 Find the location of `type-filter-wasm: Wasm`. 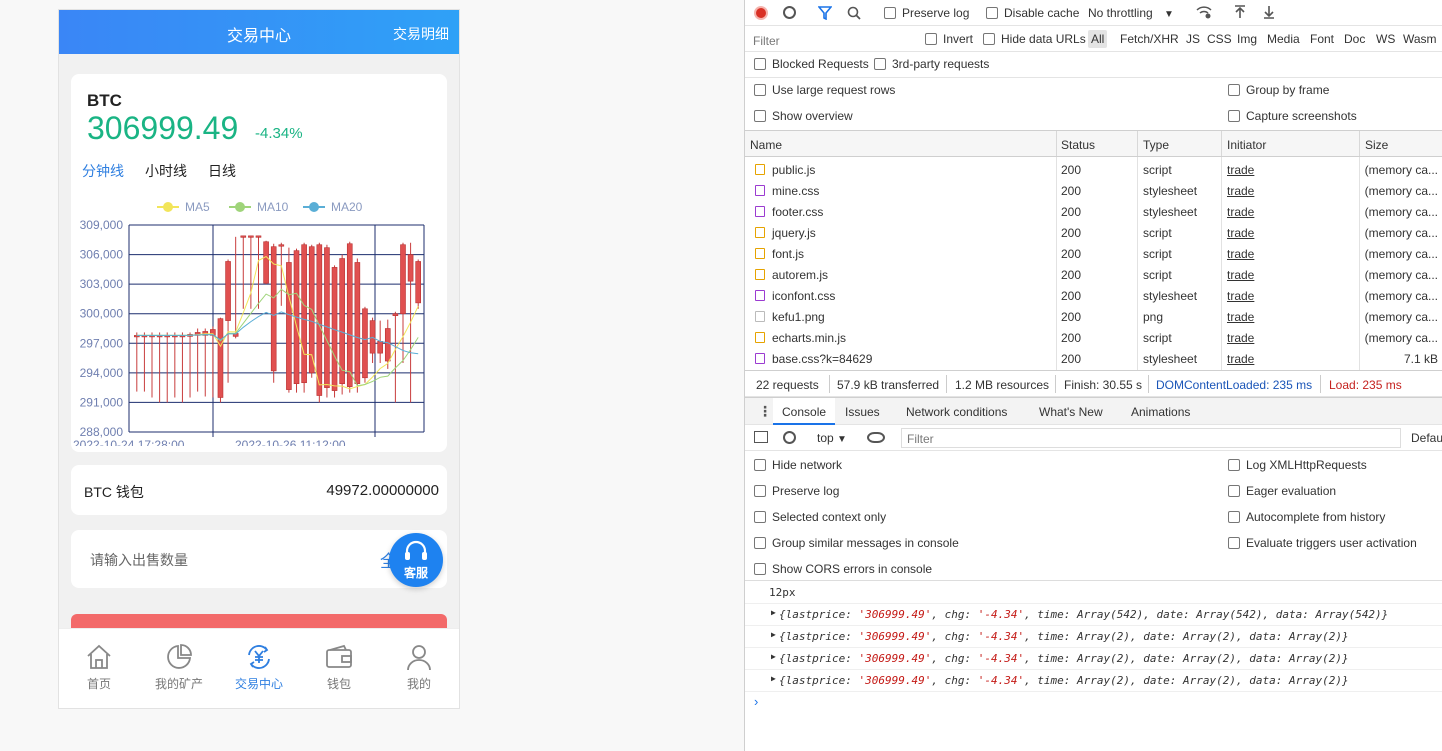

type-filter-wasm: Wasm is located at coordinates (1420, 39).